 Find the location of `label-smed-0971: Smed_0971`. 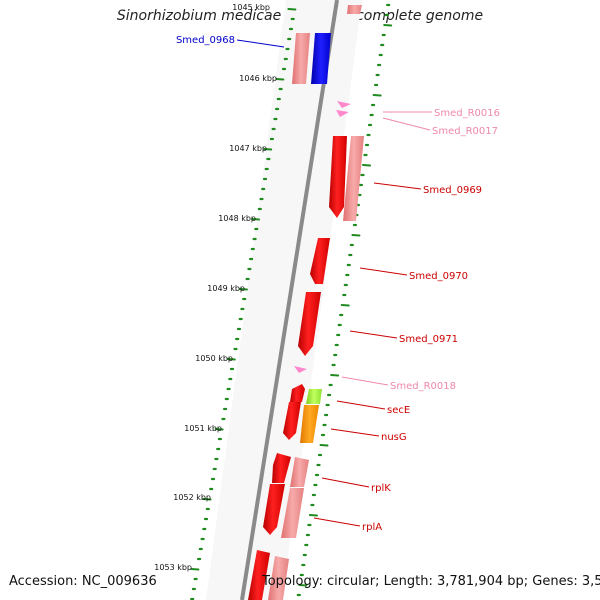

label-smed-0971: Smed_0971 is located at coordinates (428, 339).